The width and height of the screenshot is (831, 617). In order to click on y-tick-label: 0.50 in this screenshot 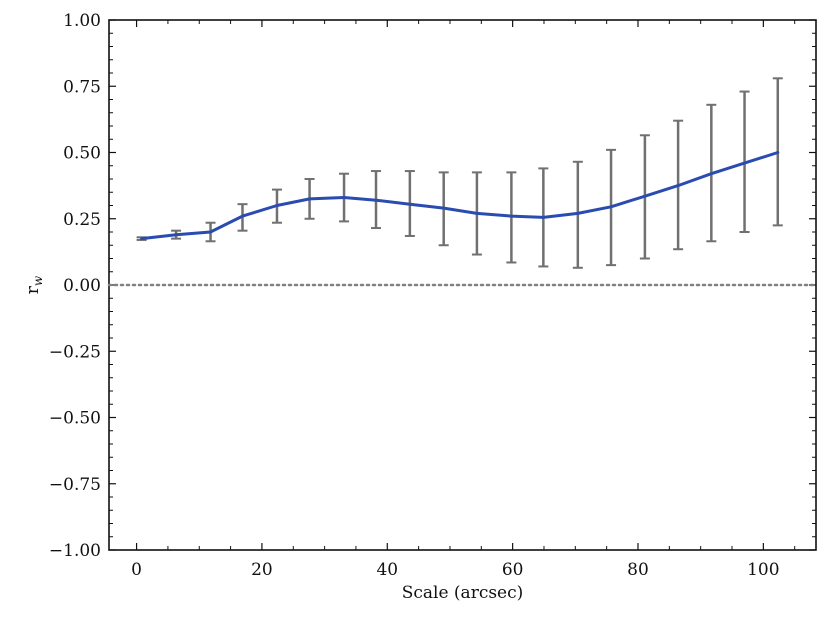, I will do `click(82, 154)`.